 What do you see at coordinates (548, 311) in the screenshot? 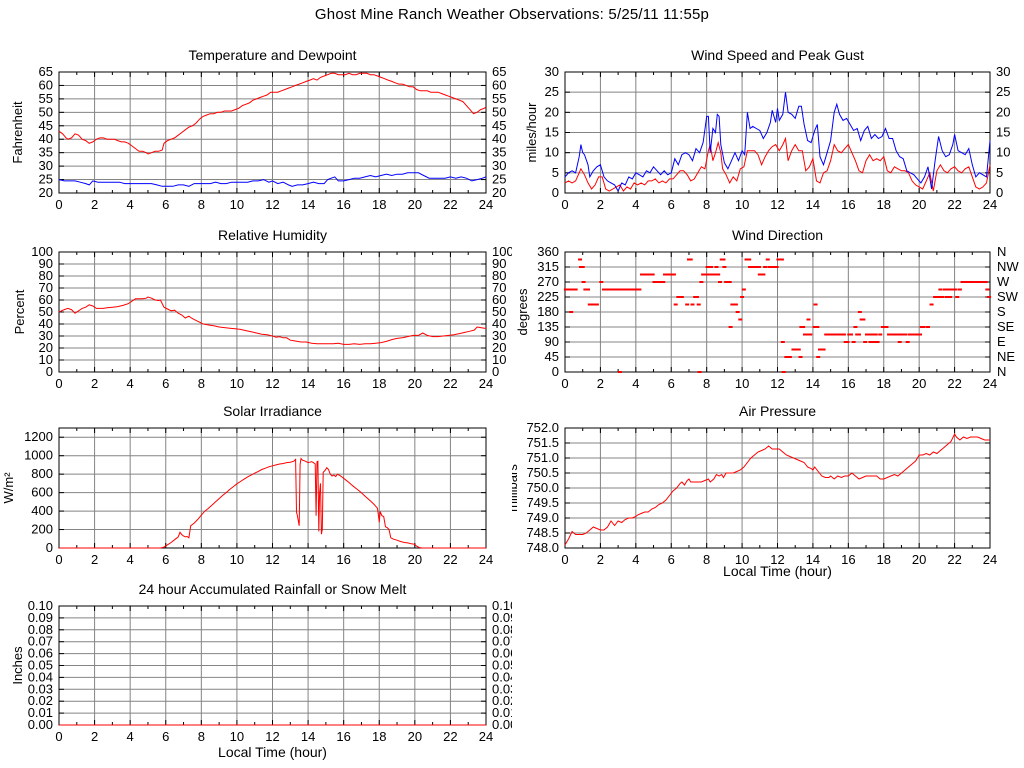
I see `y-tick-label: 180` at bounding box center [548, 311].